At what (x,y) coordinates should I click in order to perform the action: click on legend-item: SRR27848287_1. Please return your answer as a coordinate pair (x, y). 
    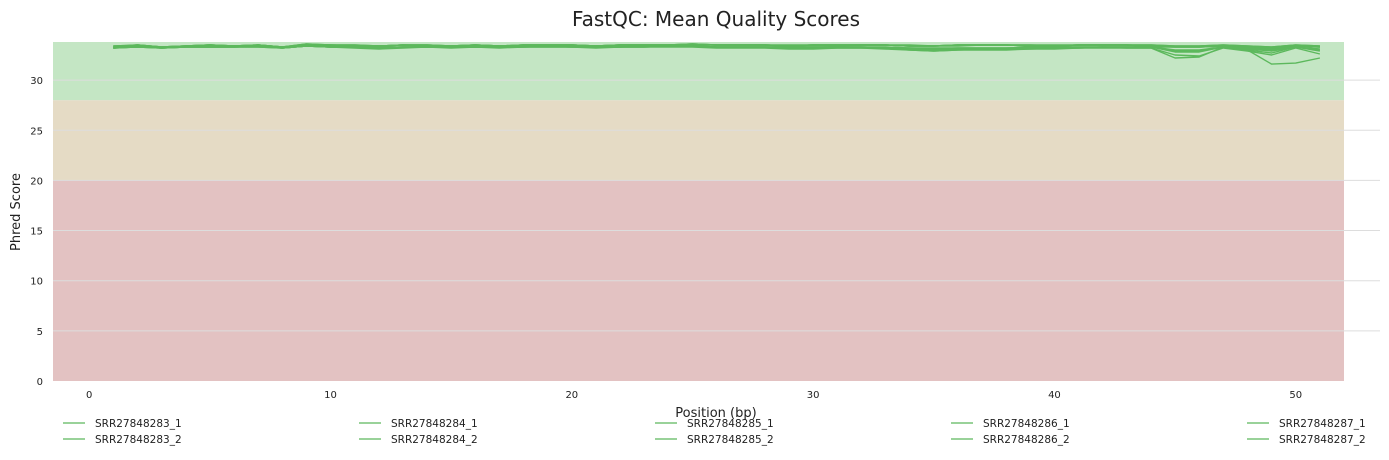
    Looking at the image, I should click on (1306, 424).